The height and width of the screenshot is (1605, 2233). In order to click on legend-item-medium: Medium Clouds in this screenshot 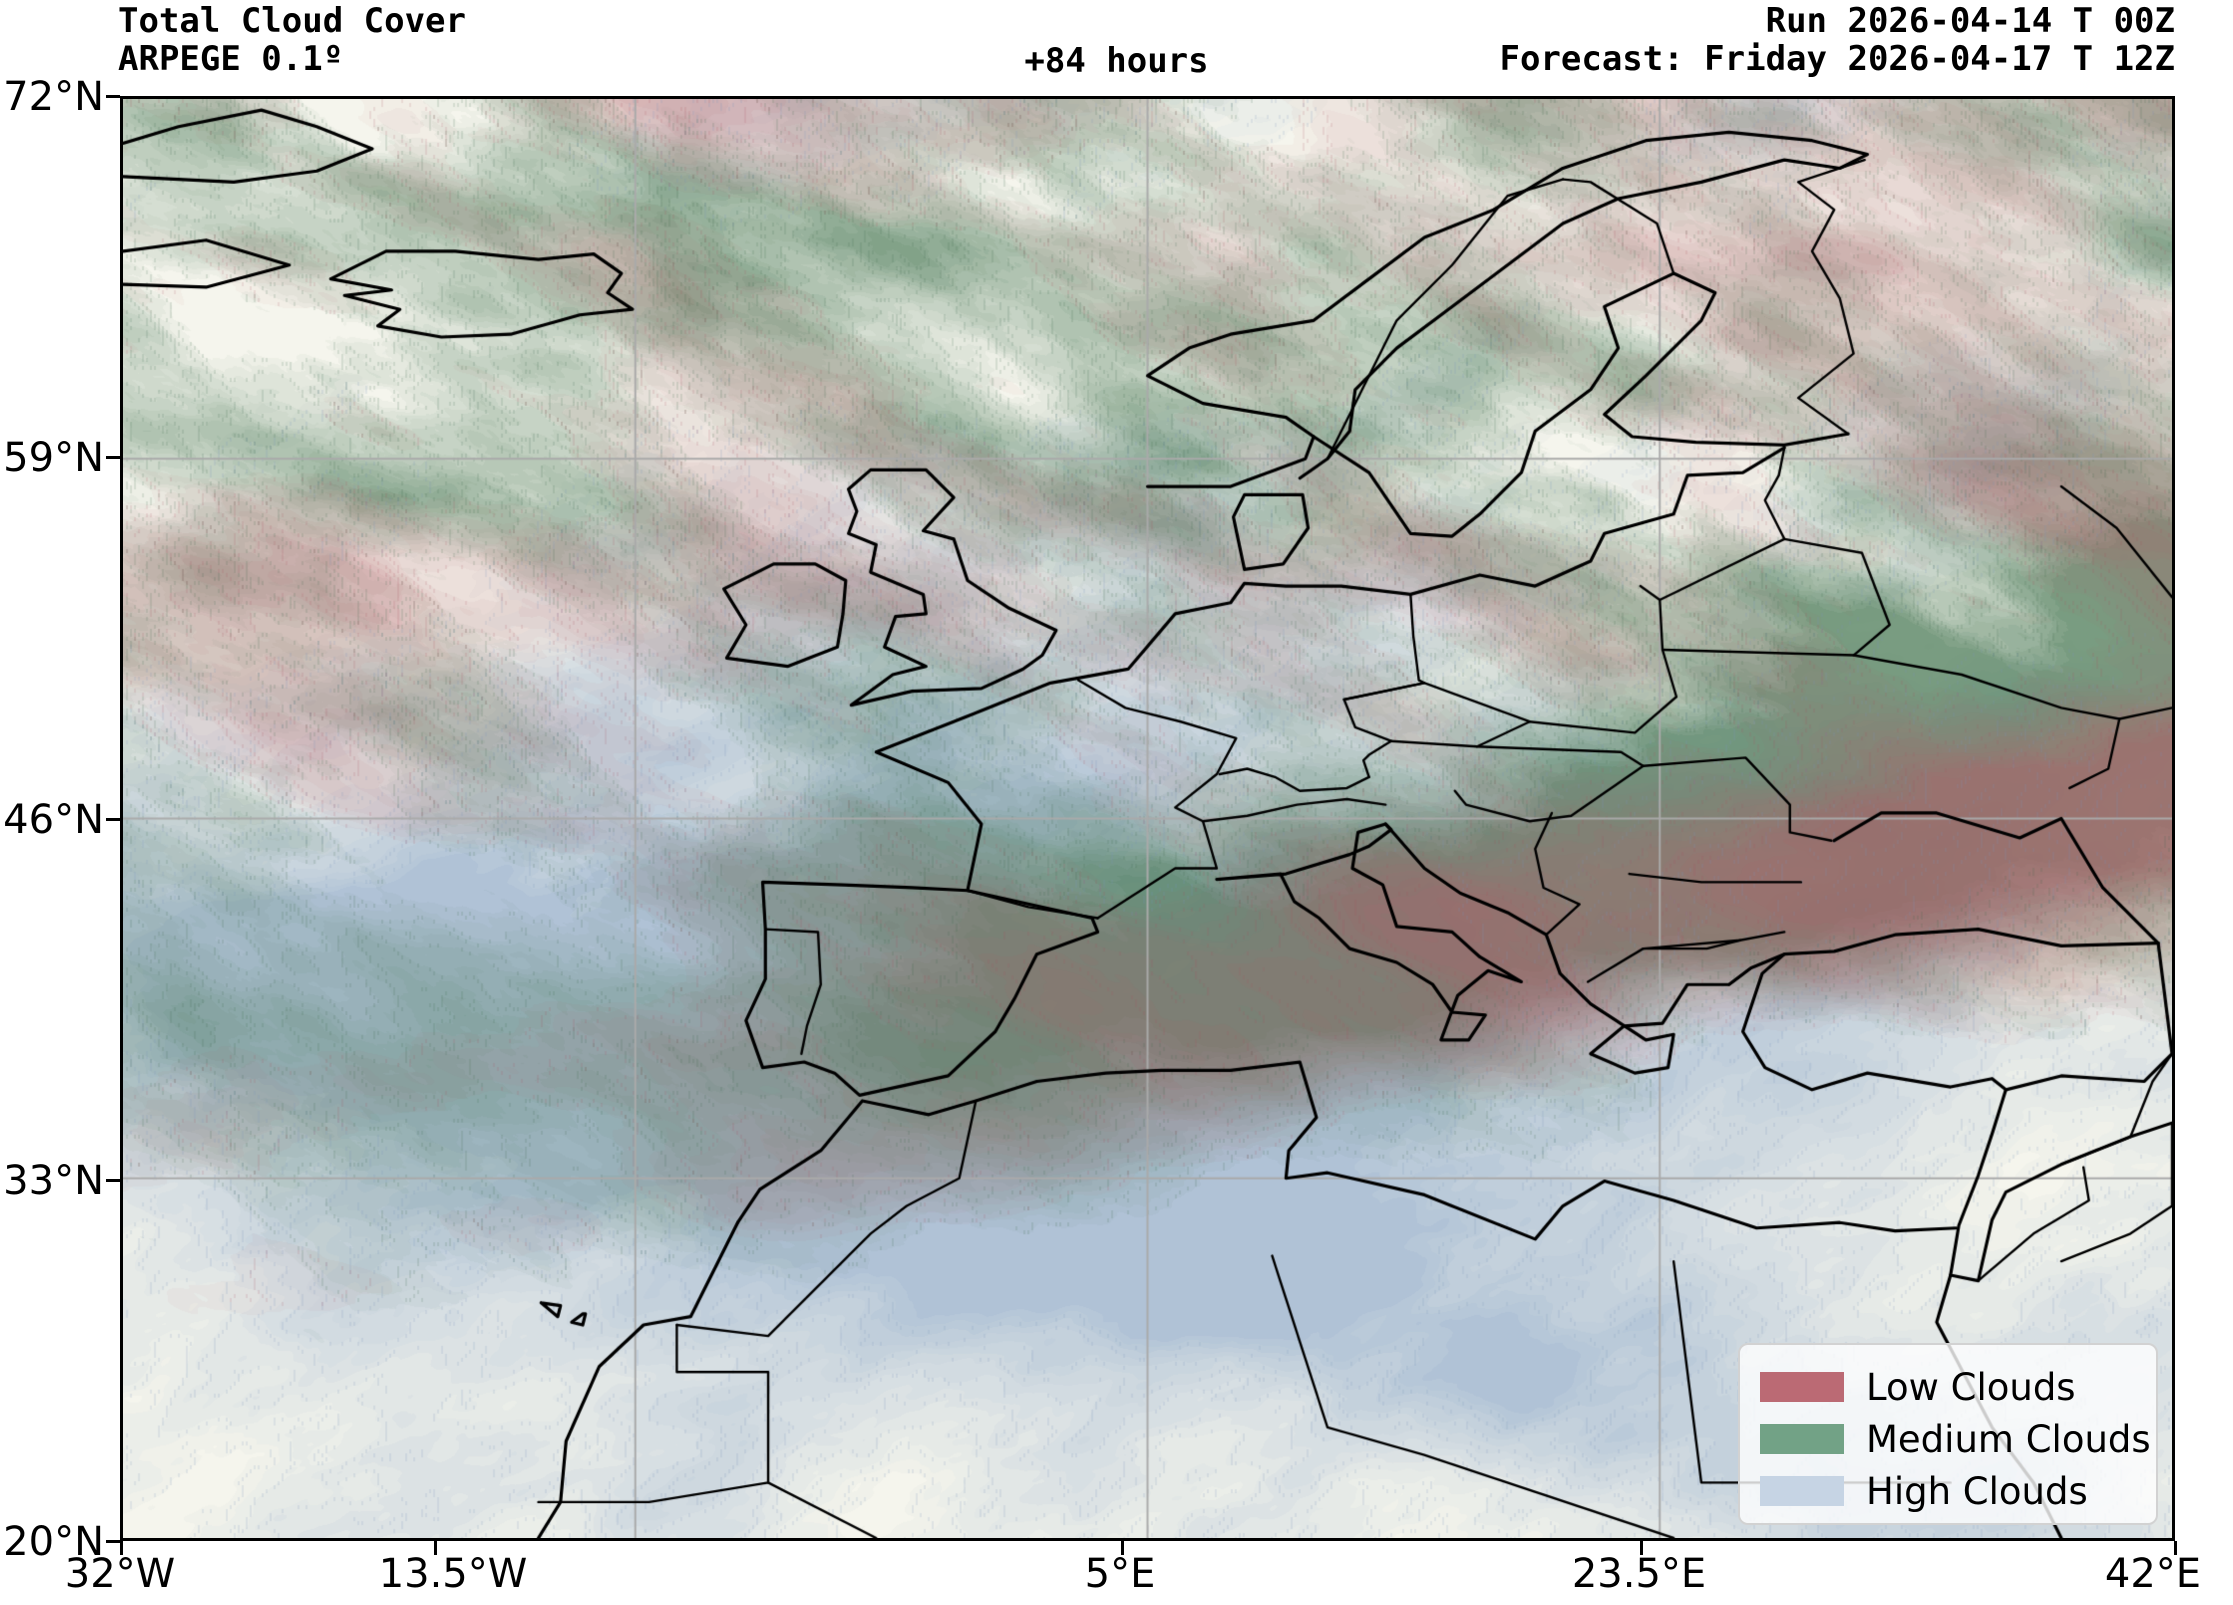, I will do `click(1955, 1439)`.